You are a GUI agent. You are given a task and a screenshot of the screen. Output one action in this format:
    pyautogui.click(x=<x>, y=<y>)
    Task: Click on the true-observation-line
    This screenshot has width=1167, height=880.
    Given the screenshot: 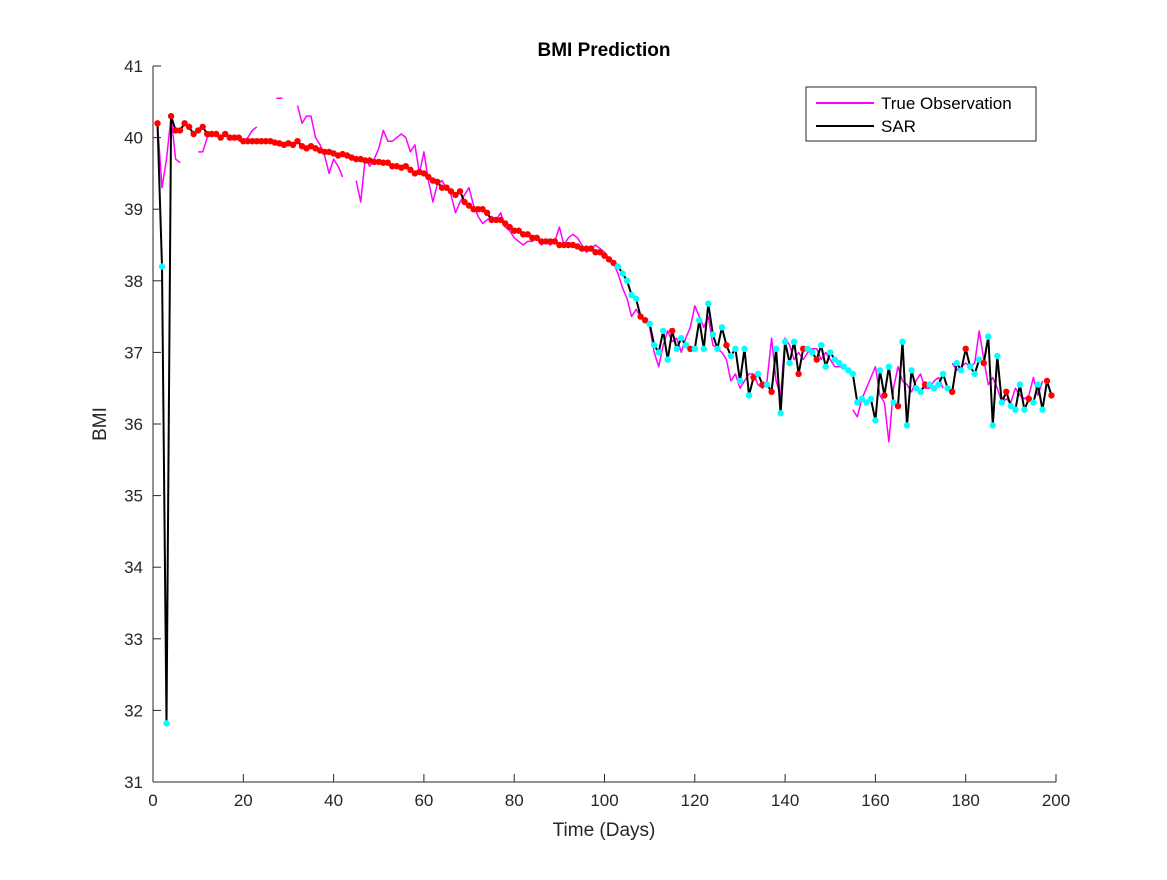 What is the action you would take?
    pyautogui.click(x=320, y=141)
    